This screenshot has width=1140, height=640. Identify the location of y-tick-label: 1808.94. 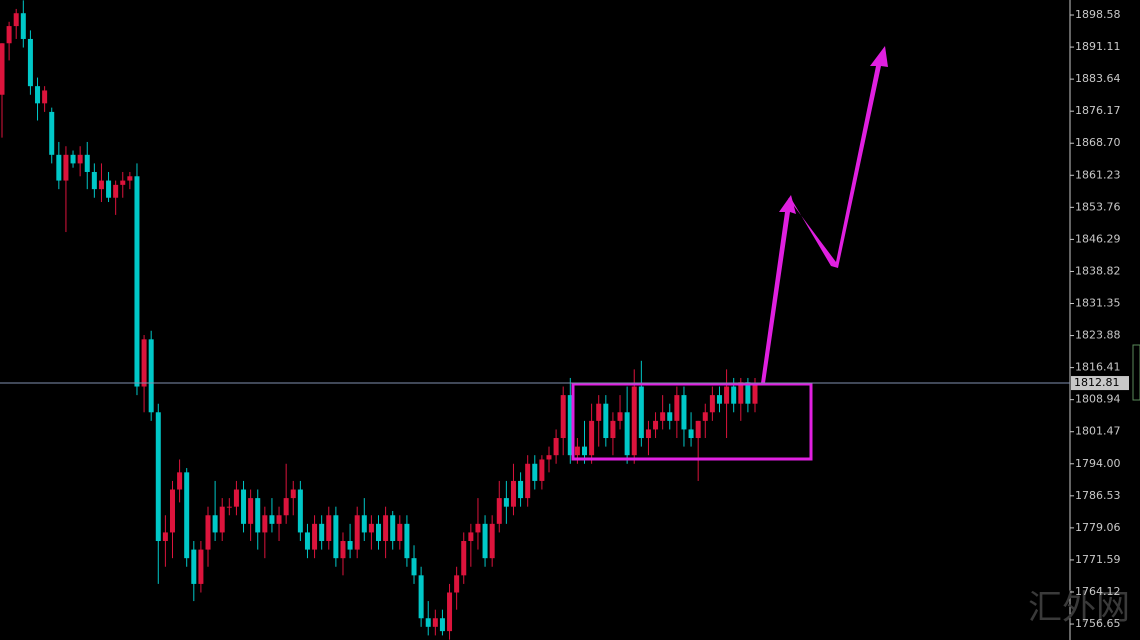
(1098, 399).